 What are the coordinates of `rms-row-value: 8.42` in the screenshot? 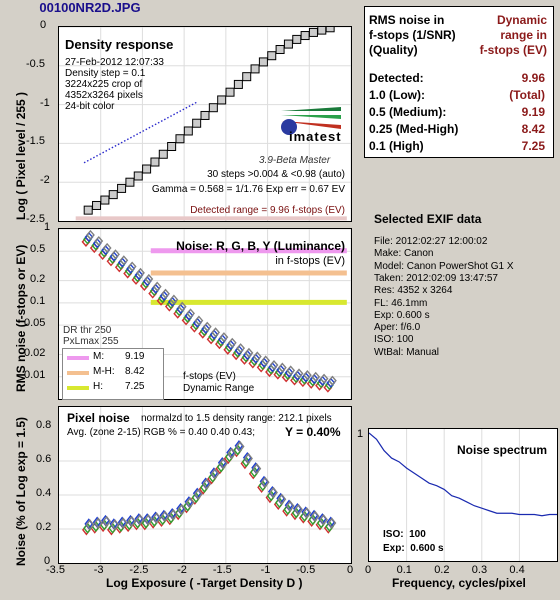 It's located at (533, 129).